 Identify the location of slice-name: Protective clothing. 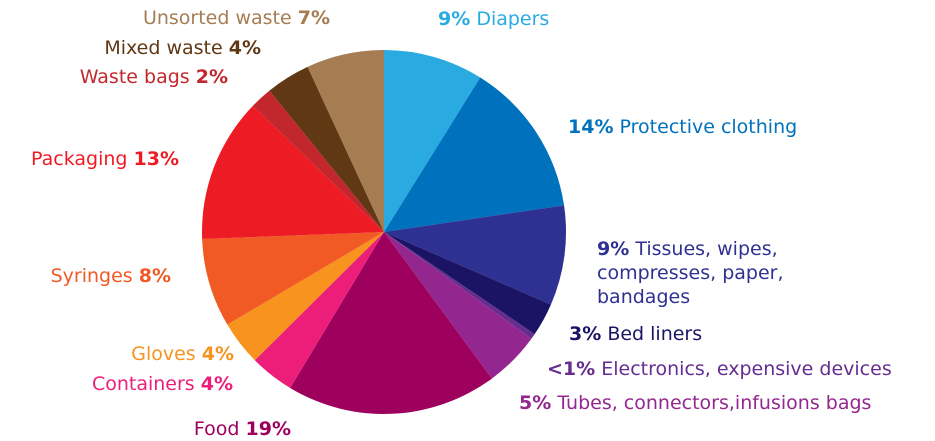
(708, 127).